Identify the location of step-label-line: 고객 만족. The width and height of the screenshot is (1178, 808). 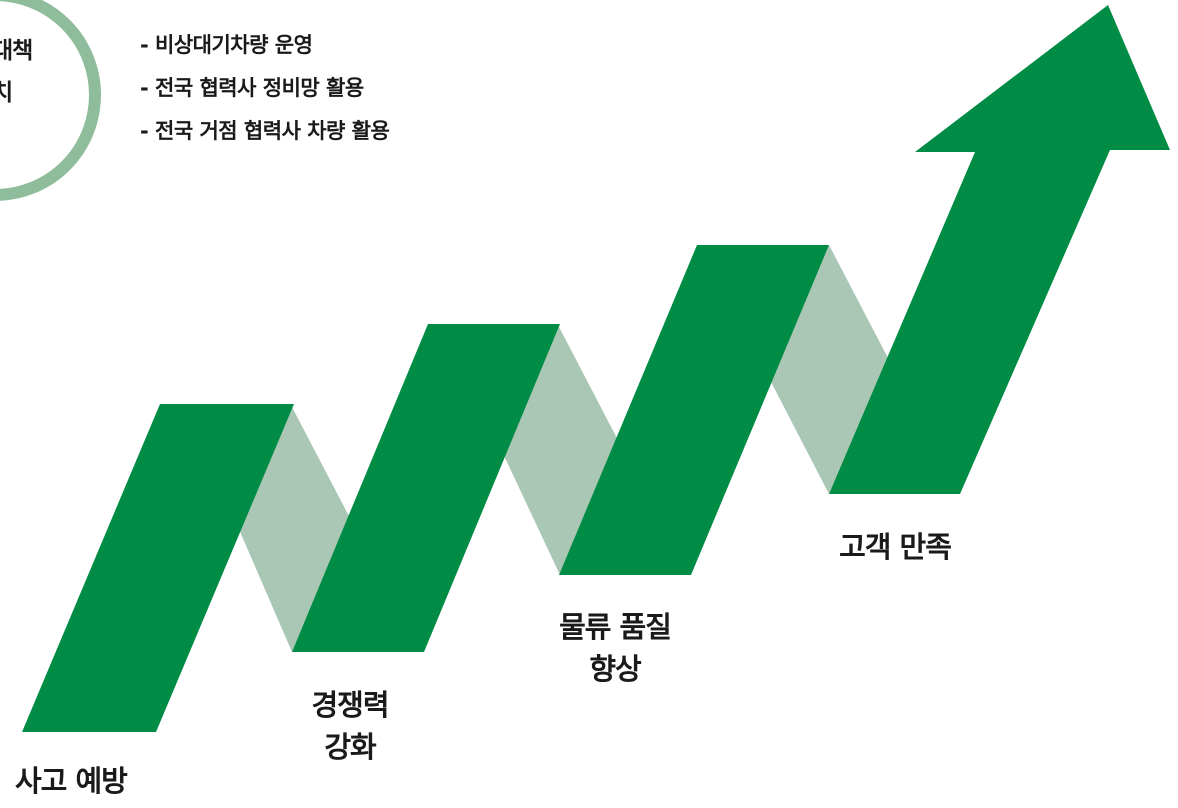
(895, 547).